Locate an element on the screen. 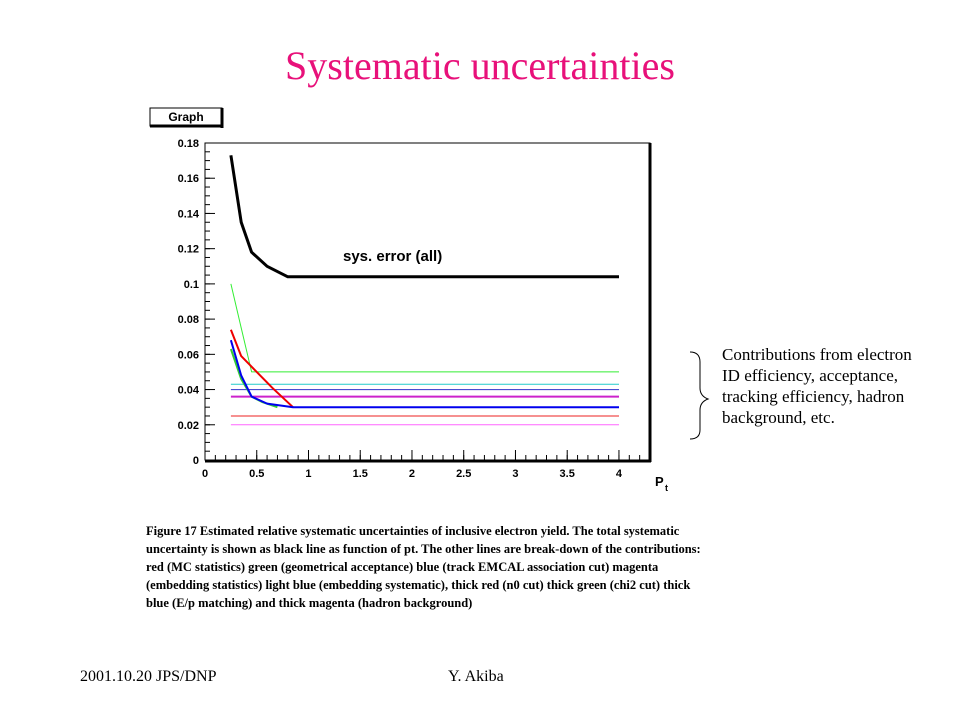 This screenshot has height=720, width=960. y-tick-label: 0.12 is located at coordinates (188, 250).